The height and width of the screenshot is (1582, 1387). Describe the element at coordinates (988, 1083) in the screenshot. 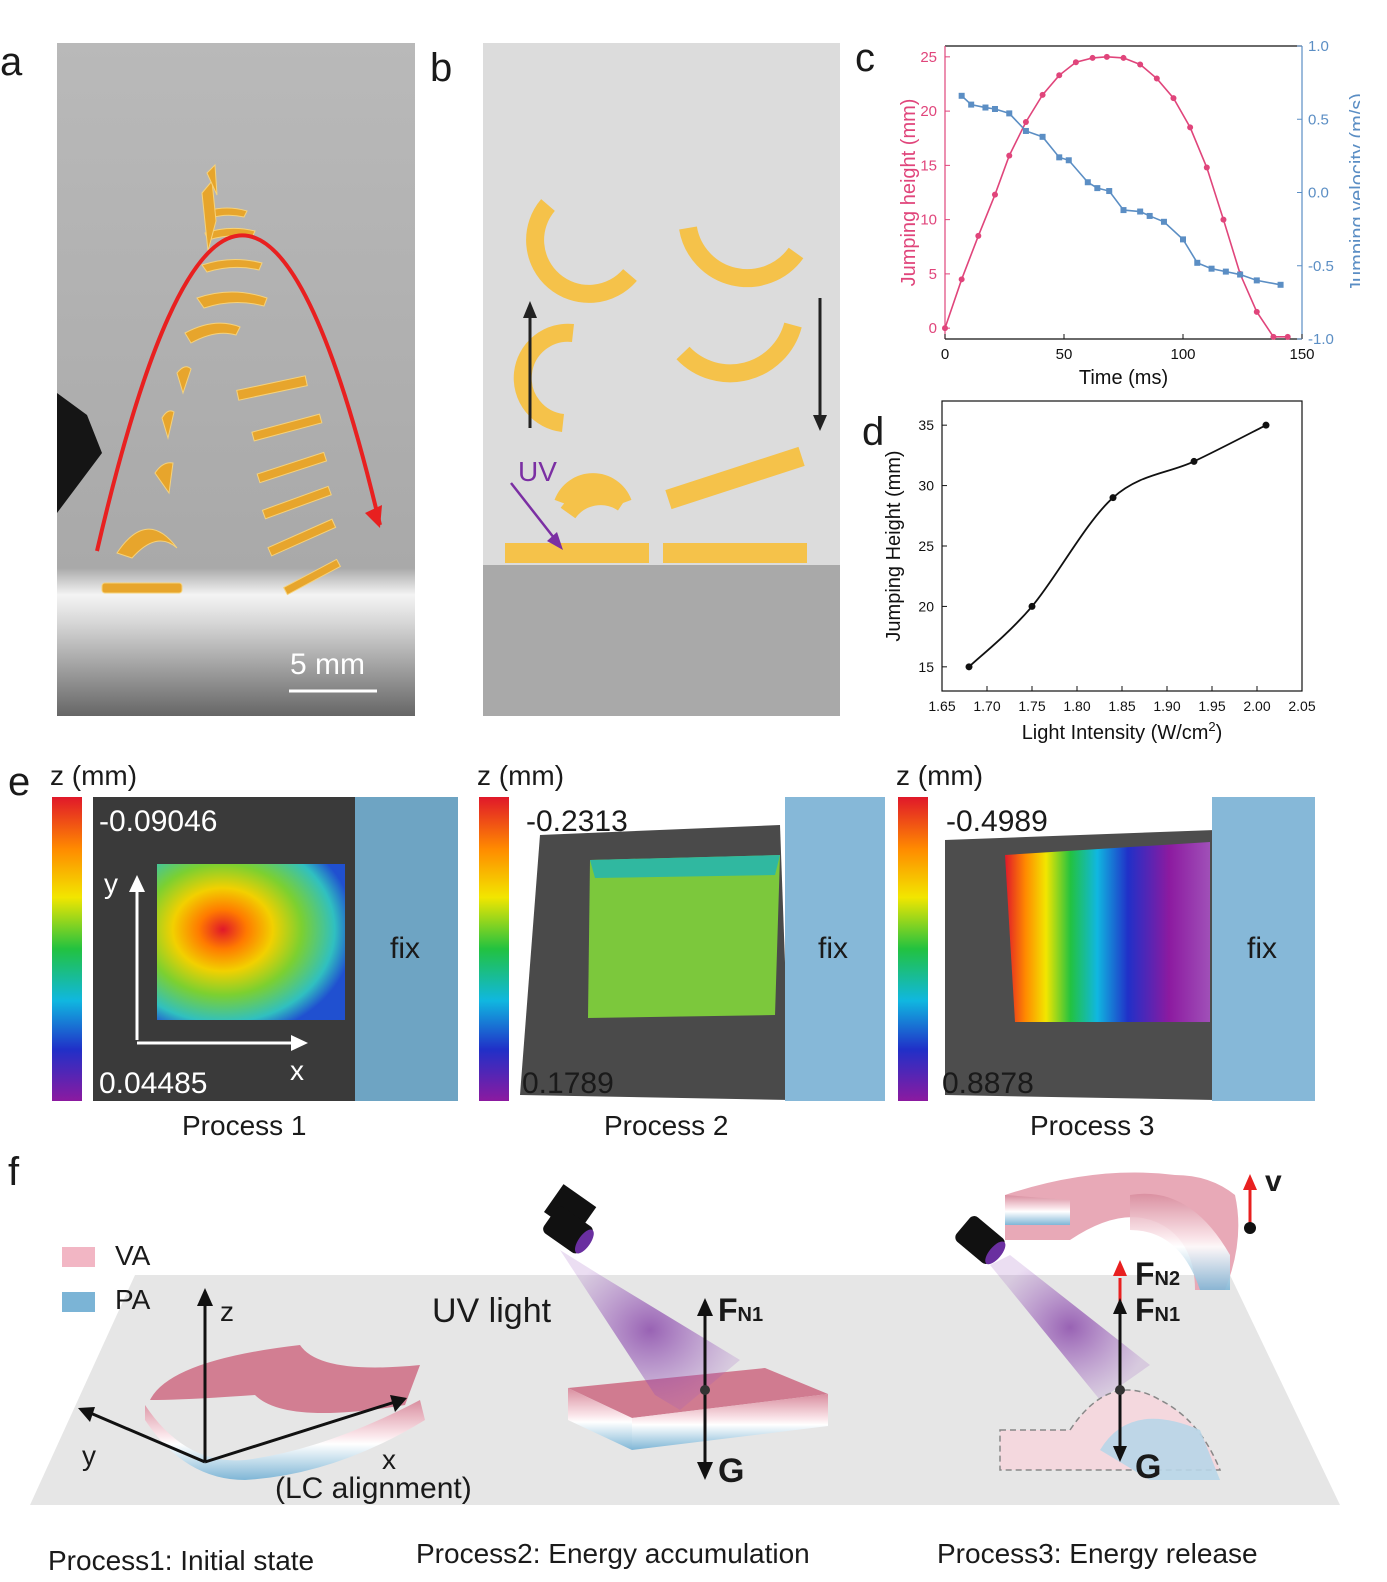

I see `map3-bottom-value: 0.8878` at that location.